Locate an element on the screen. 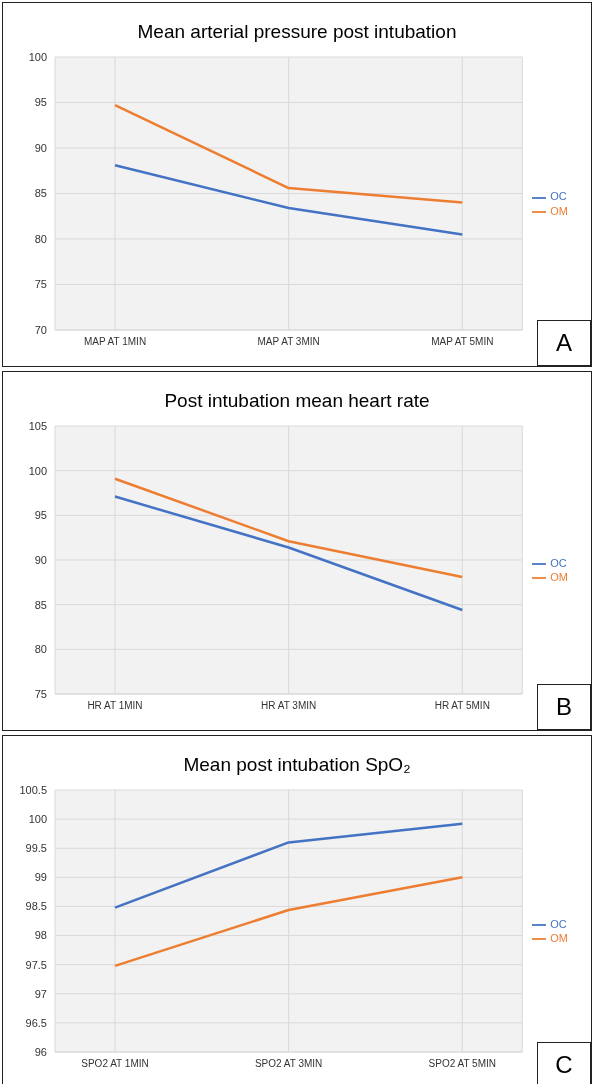  y-tick-label: 97 is located at coordinates (40, 993).